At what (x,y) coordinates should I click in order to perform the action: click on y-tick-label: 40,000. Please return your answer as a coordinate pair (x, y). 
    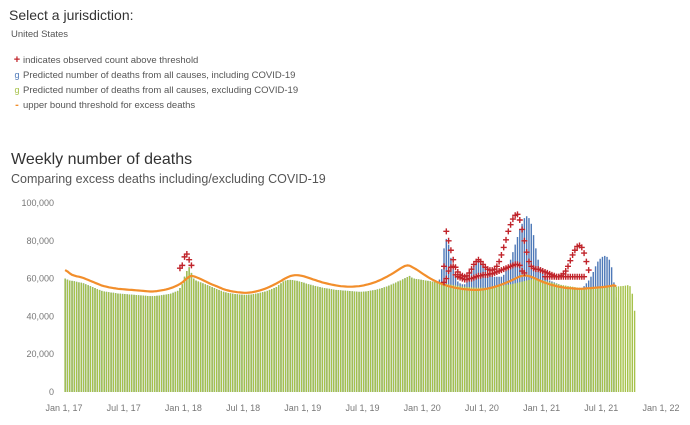
    Looking at the image, I should click on (40, 316).